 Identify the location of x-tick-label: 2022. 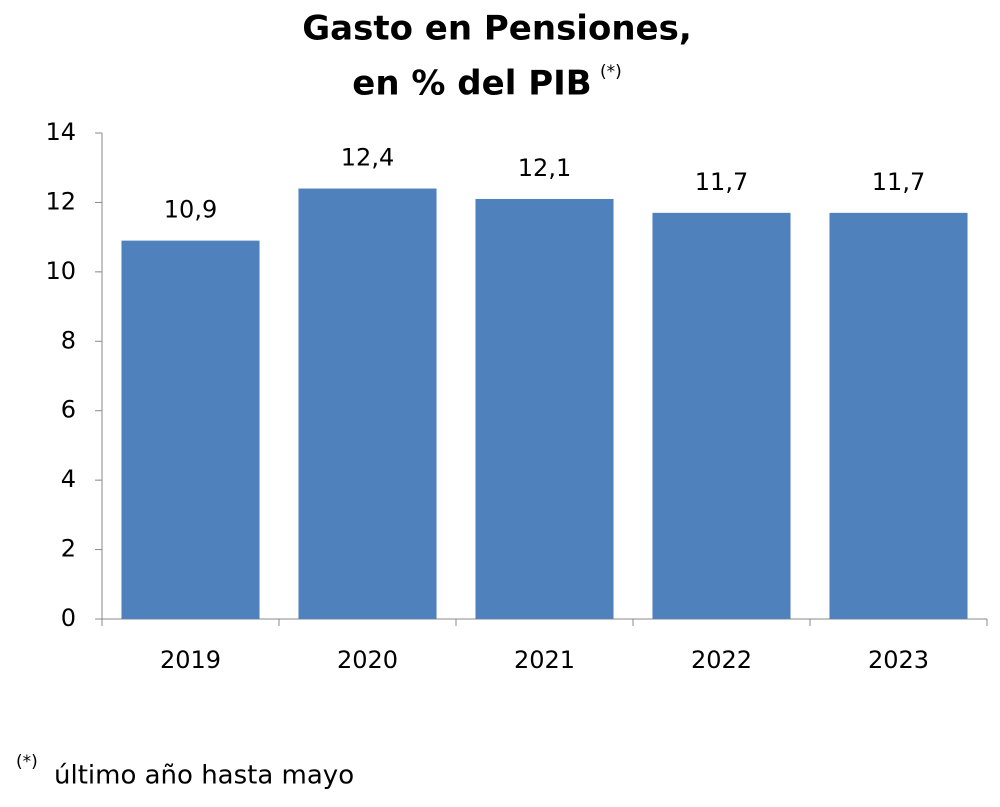
(721, 660).